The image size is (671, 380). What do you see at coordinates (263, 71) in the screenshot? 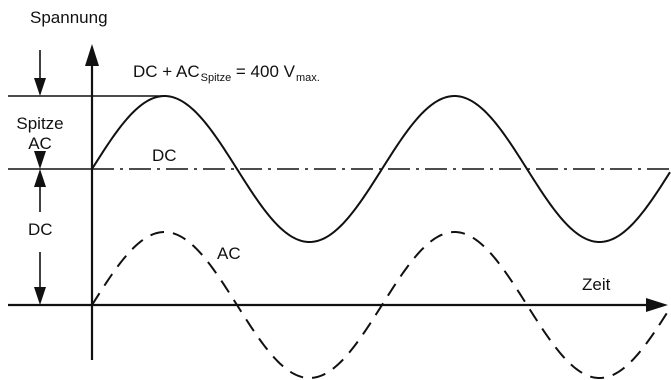
I see `formula-part2: = 400 V` at bounding box center [263, 71].